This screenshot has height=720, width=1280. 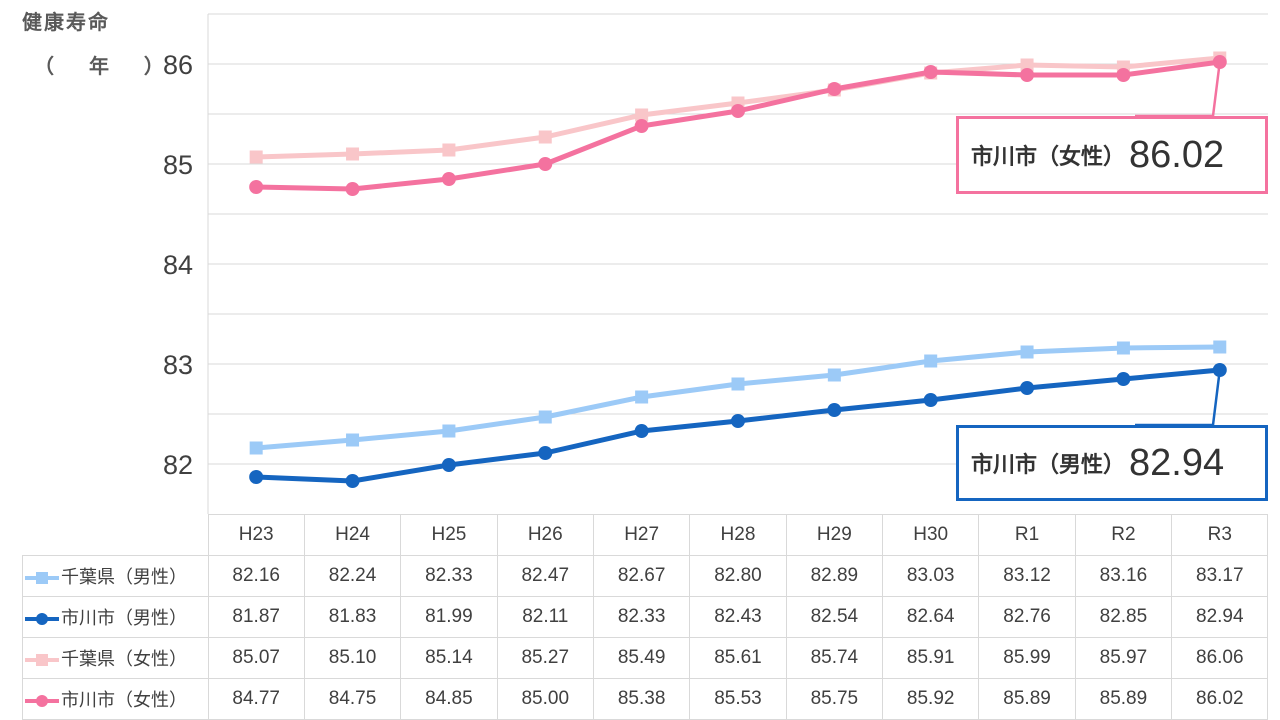 I want to click on legend-entry: 市川市（男性）, so click(x=115, y=617).